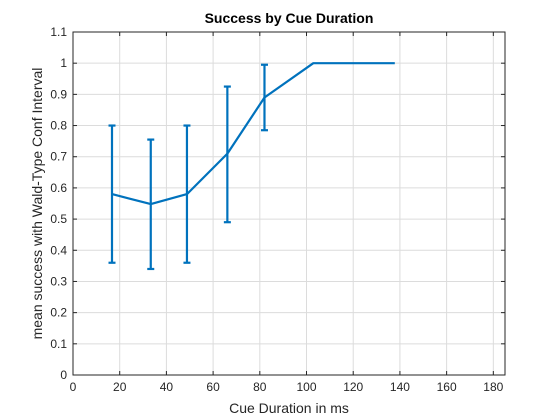 This screenshot has width=560, height=420. What do you see at coordinates (120, 387) in the screenshot?
I see `x-tick-label: 20` at bounding box center [120, 387].